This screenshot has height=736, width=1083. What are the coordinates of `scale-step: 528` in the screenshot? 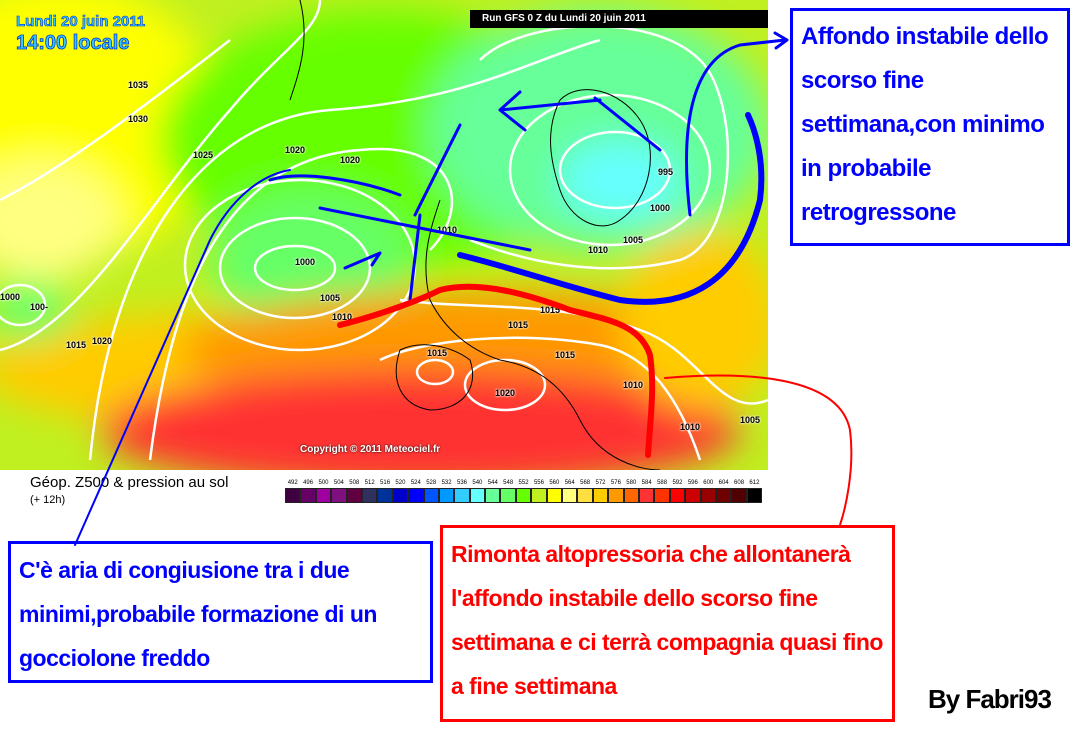 It's located at (431, 491).